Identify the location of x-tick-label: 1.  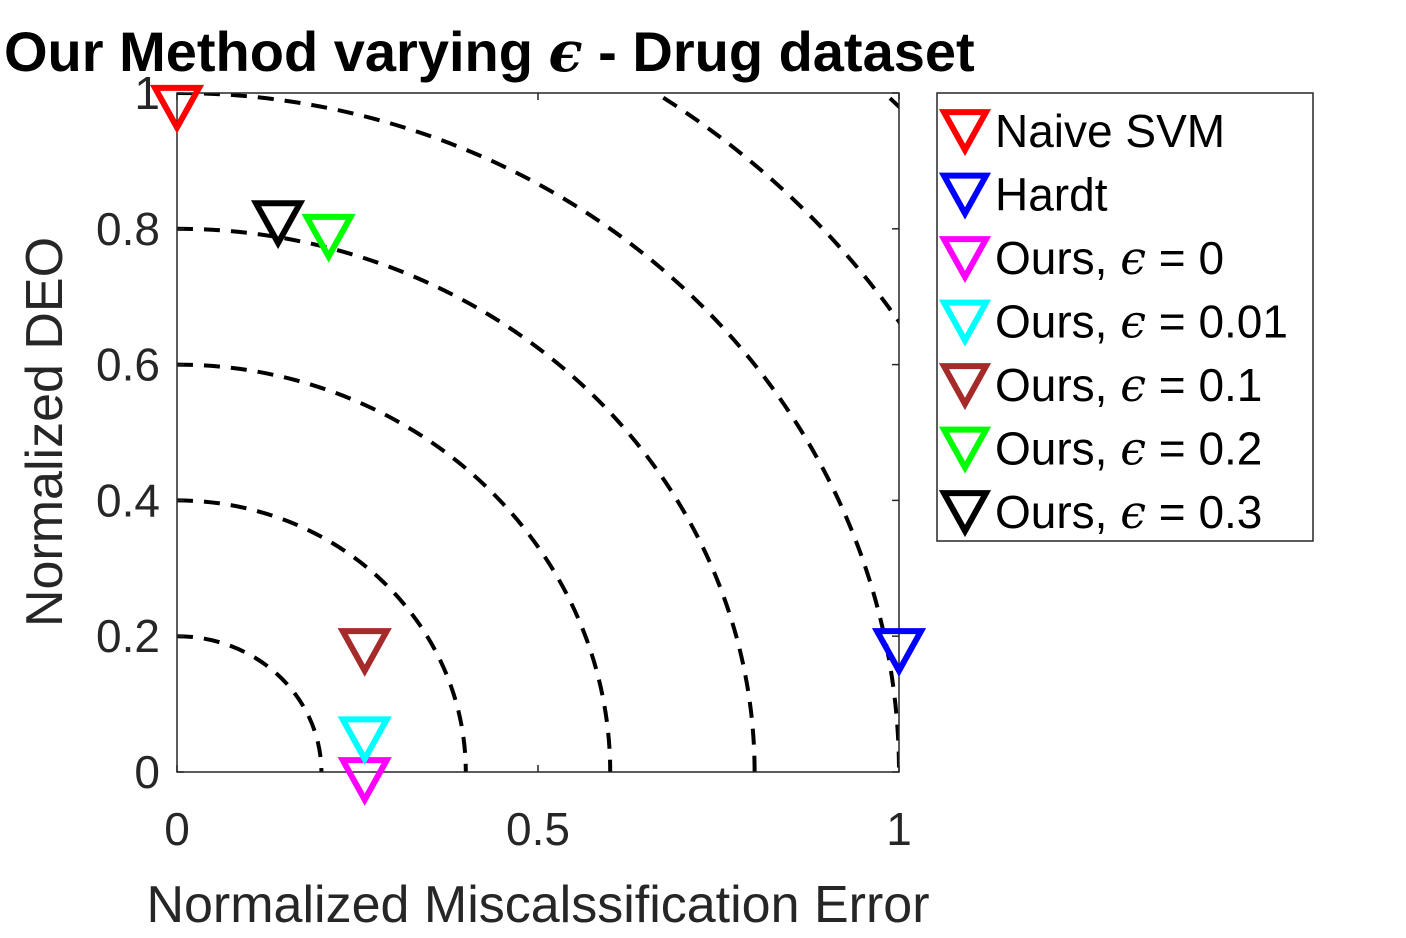
(899, 829).